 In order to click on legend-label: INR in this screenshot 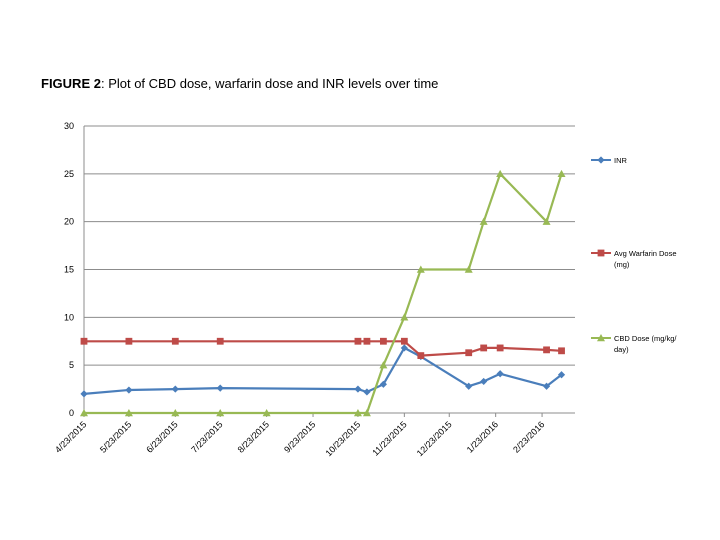, I will do `click(621, 160)`.